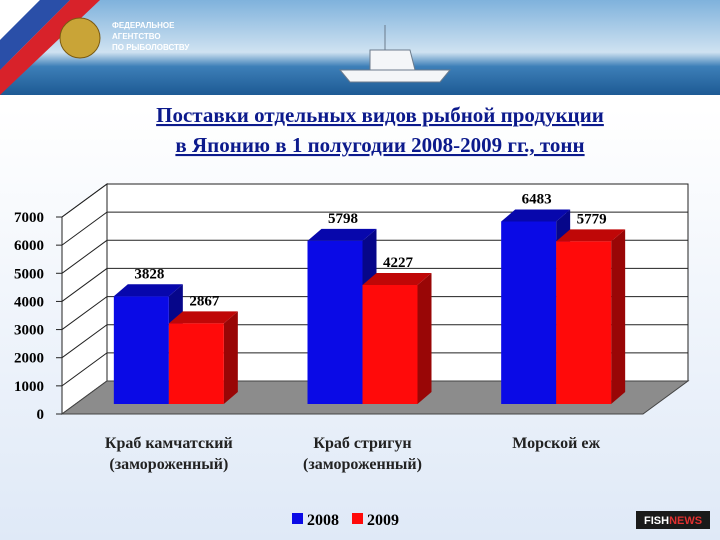 This screenshot has width=720, height=540. I want to click on y-tick-label: 5000, so click(29, 274).